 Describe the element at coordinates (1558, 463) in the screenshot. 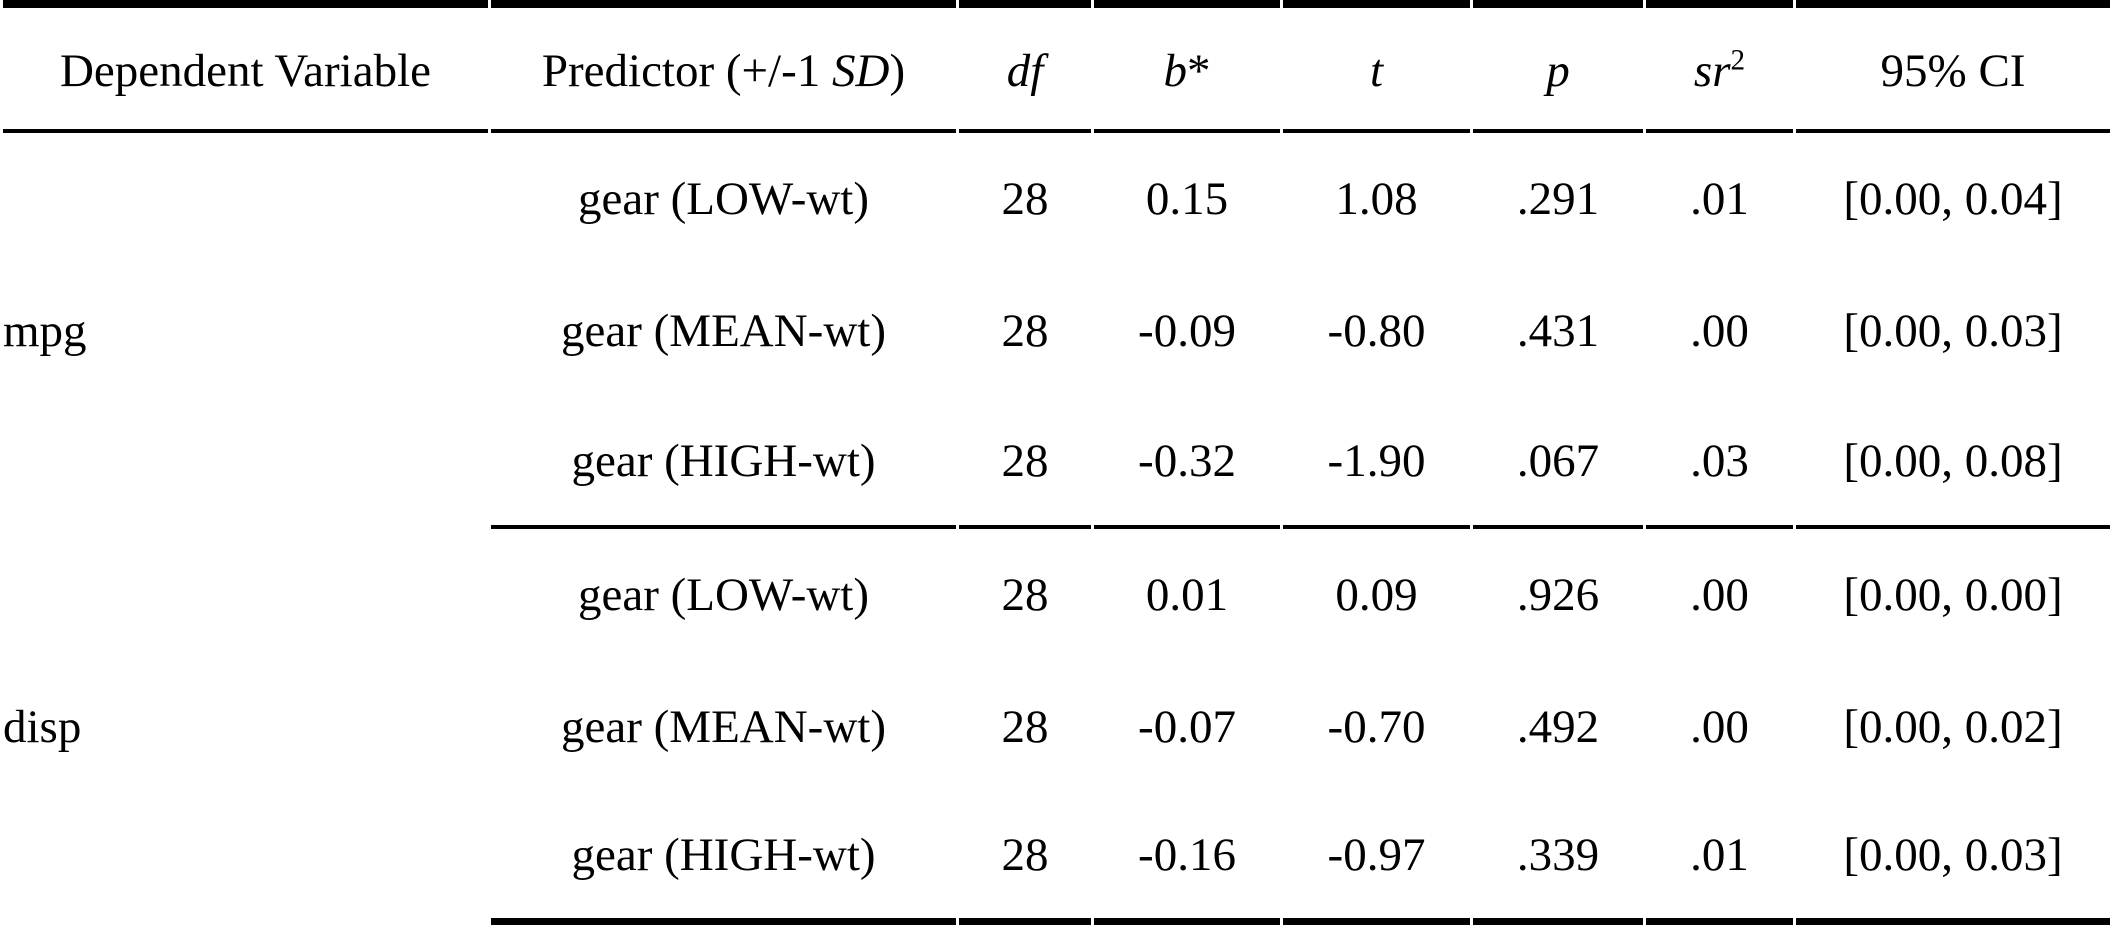

I see `p-cell: .067` at that location.